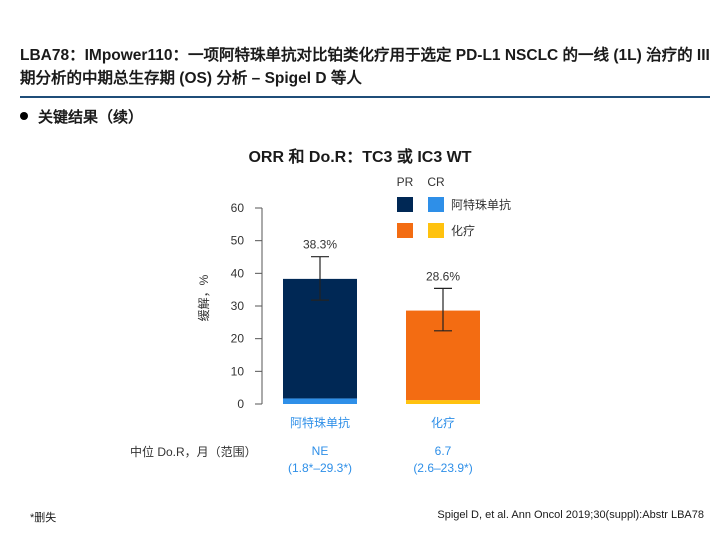 Image resolution: width=720 pixels, height=540 pixels. I want to click on median-dor-range: (1.8*–29.3*), so click(320, 468).